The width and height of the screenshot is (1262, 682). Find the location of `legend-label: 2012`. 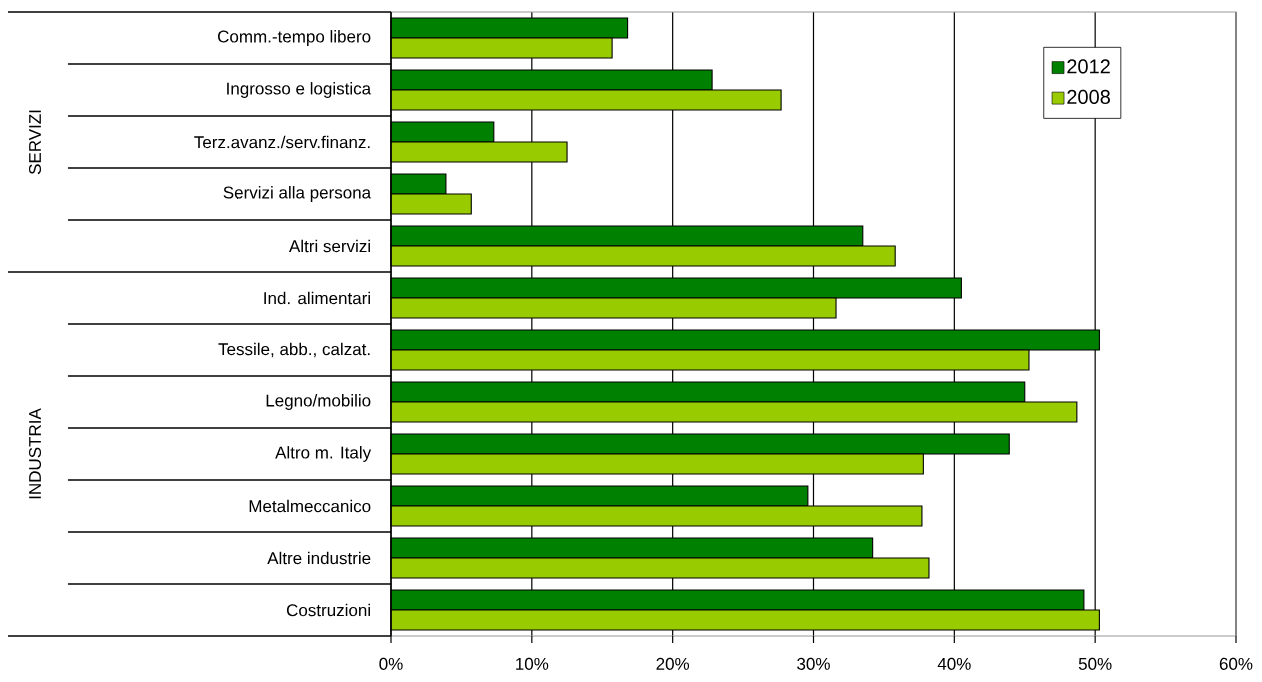

legend-label: 2012 is located at coordinates (1088, 66).